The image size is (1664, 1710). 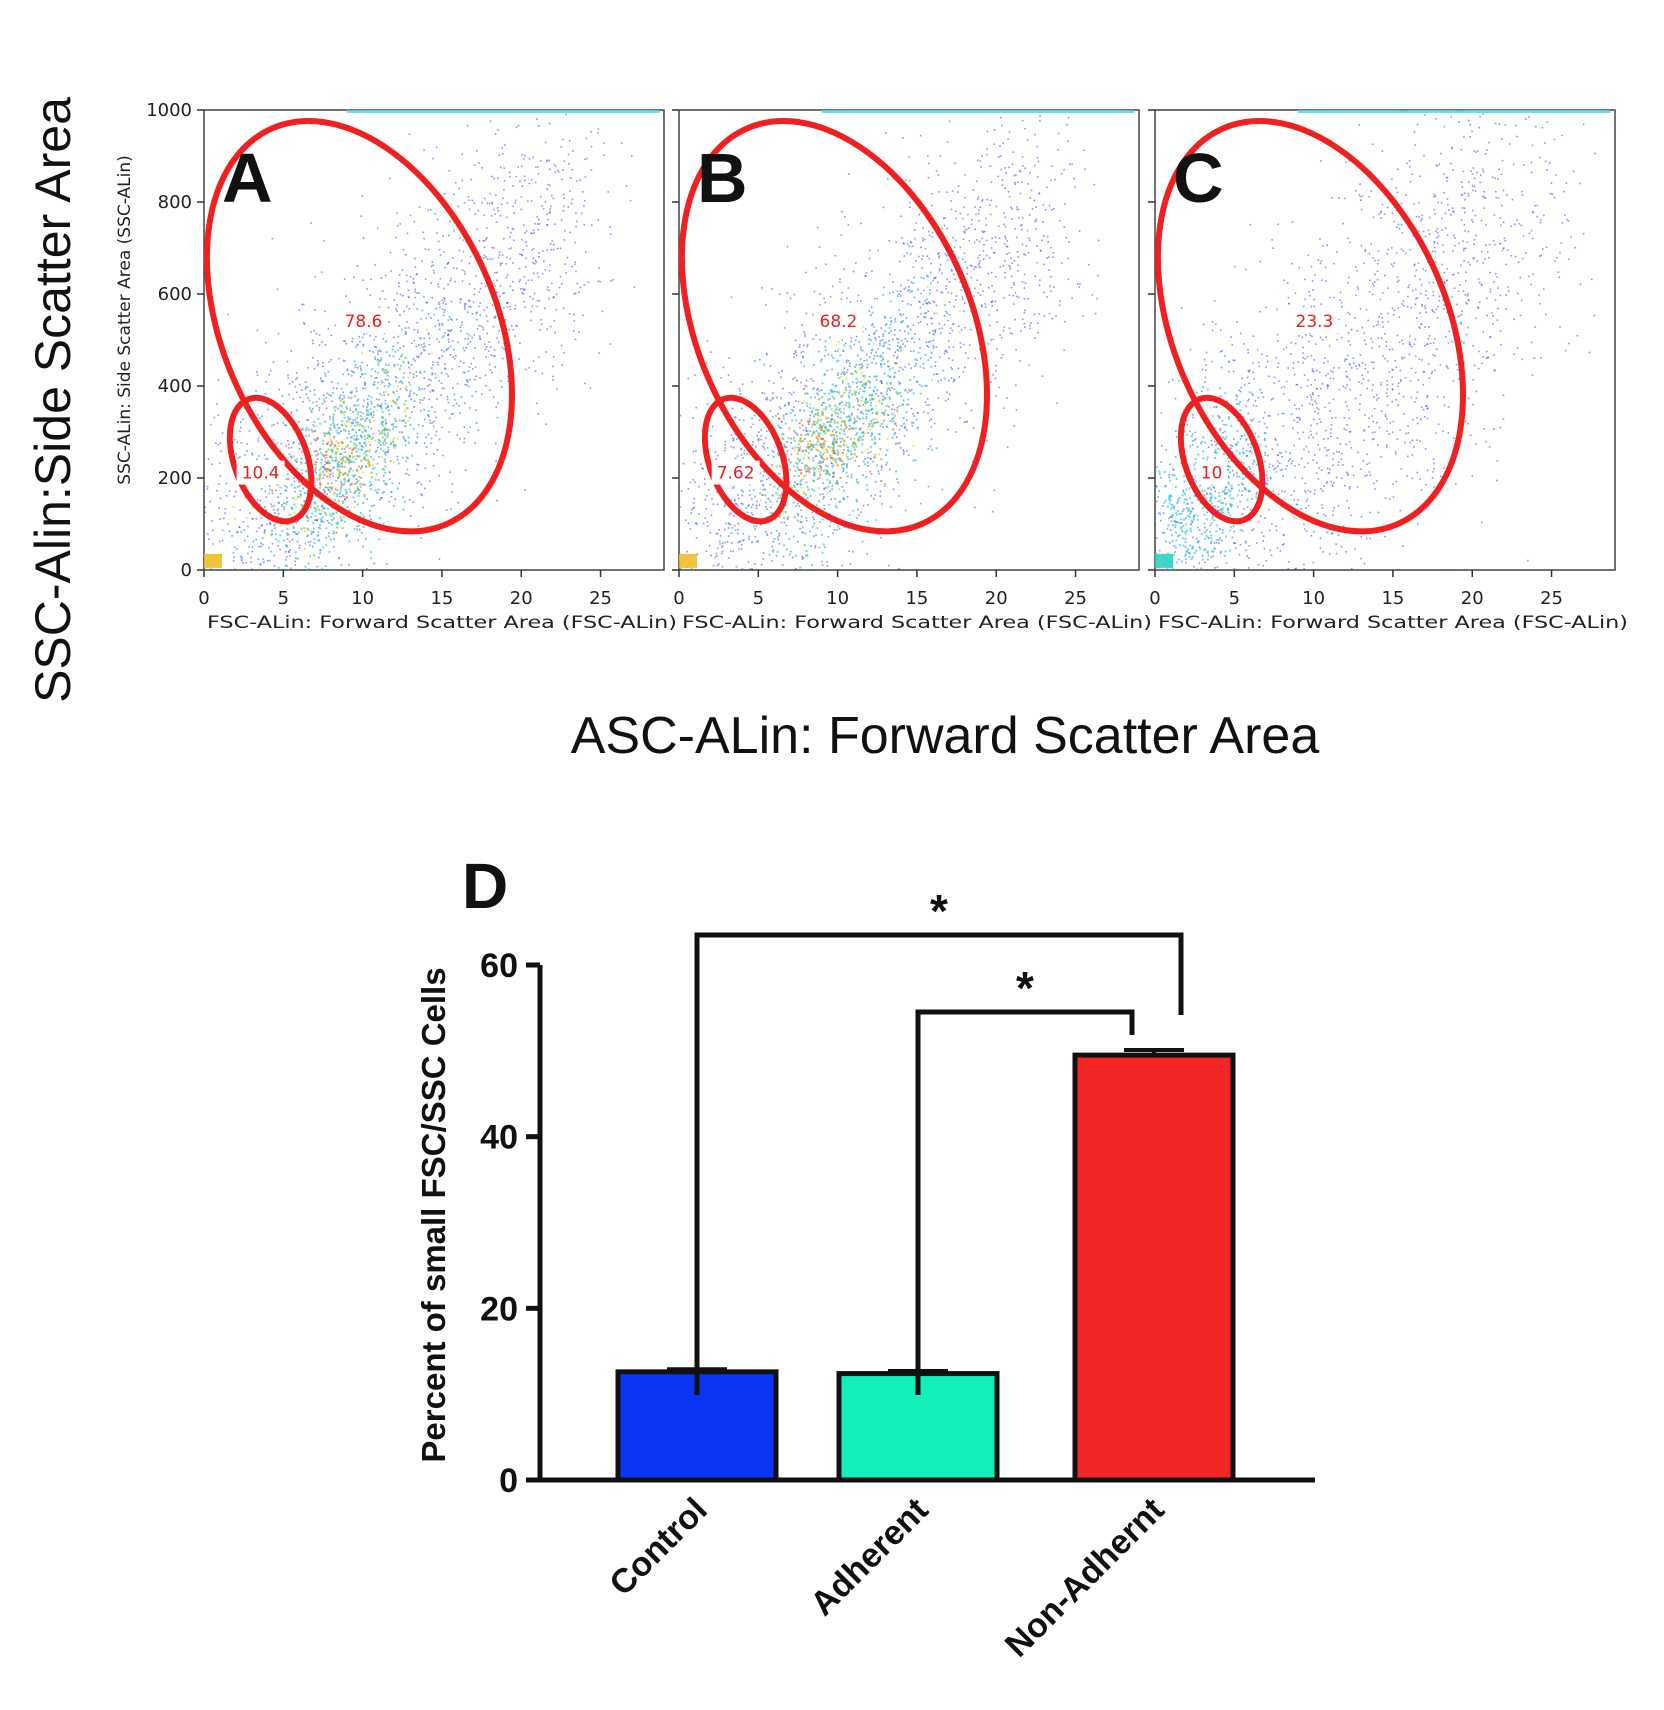 What do you see at coordinates (433, 1214) in the screenshot?
I see `y-axis-label: Percent of small FSC/SSC Cells` at bounding box center [433, 1214].